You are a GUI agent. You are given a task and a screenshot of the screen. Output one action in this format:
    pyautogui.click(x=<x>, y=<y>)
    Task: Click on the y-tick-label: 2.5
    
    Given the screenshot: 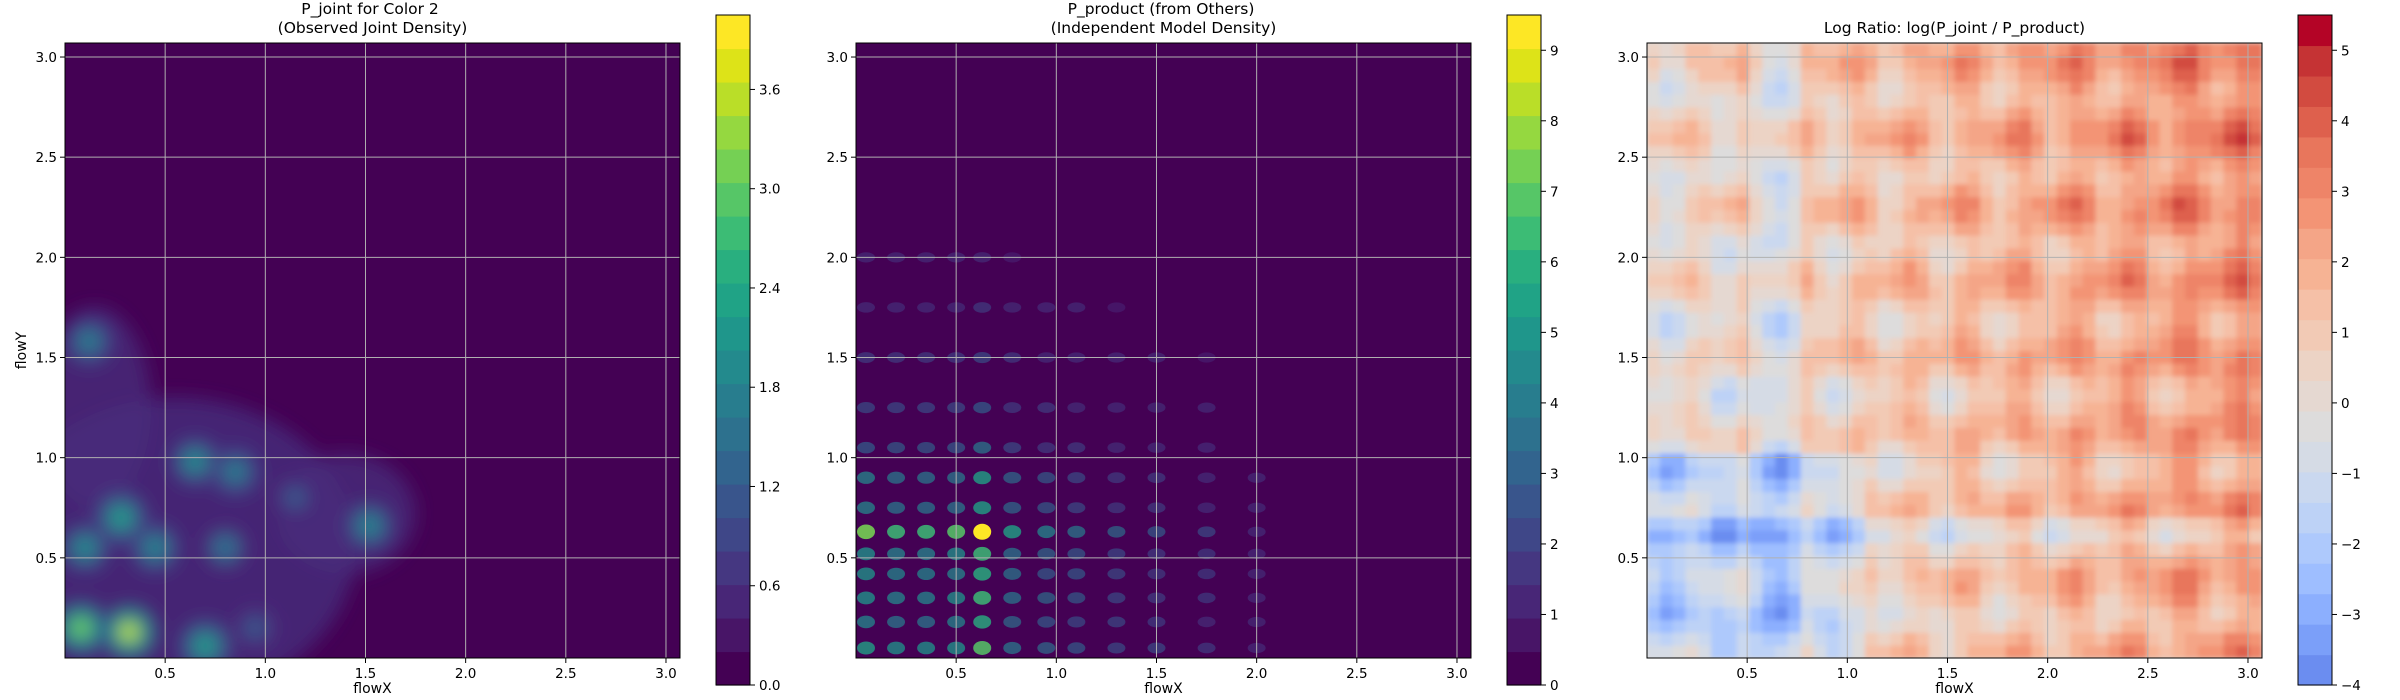 What is the action you would take?
    pyautogui.click(x=1628, y=158)
    